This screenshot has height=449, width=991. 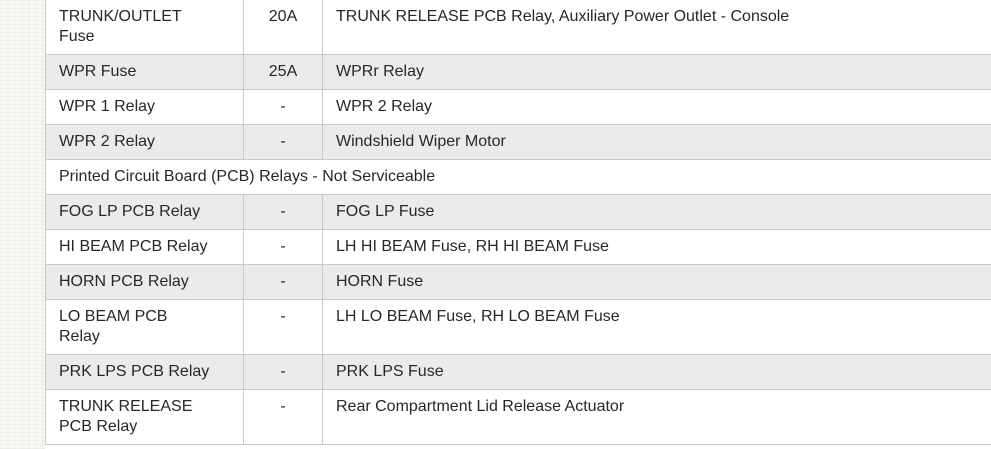 I want to click on amps-cell: 20A, so click(x=283, y=27).